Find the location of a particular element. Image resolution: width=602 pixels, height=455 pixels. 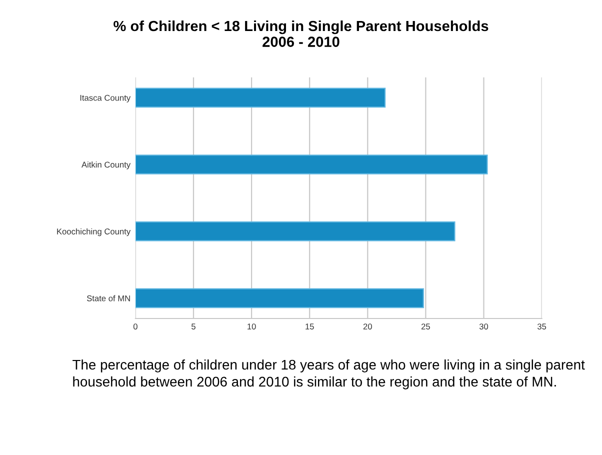

chart-title: % of Children < 18 Living in Single Parent Households 2006 - 2010 is located at coordinates (301, 33).